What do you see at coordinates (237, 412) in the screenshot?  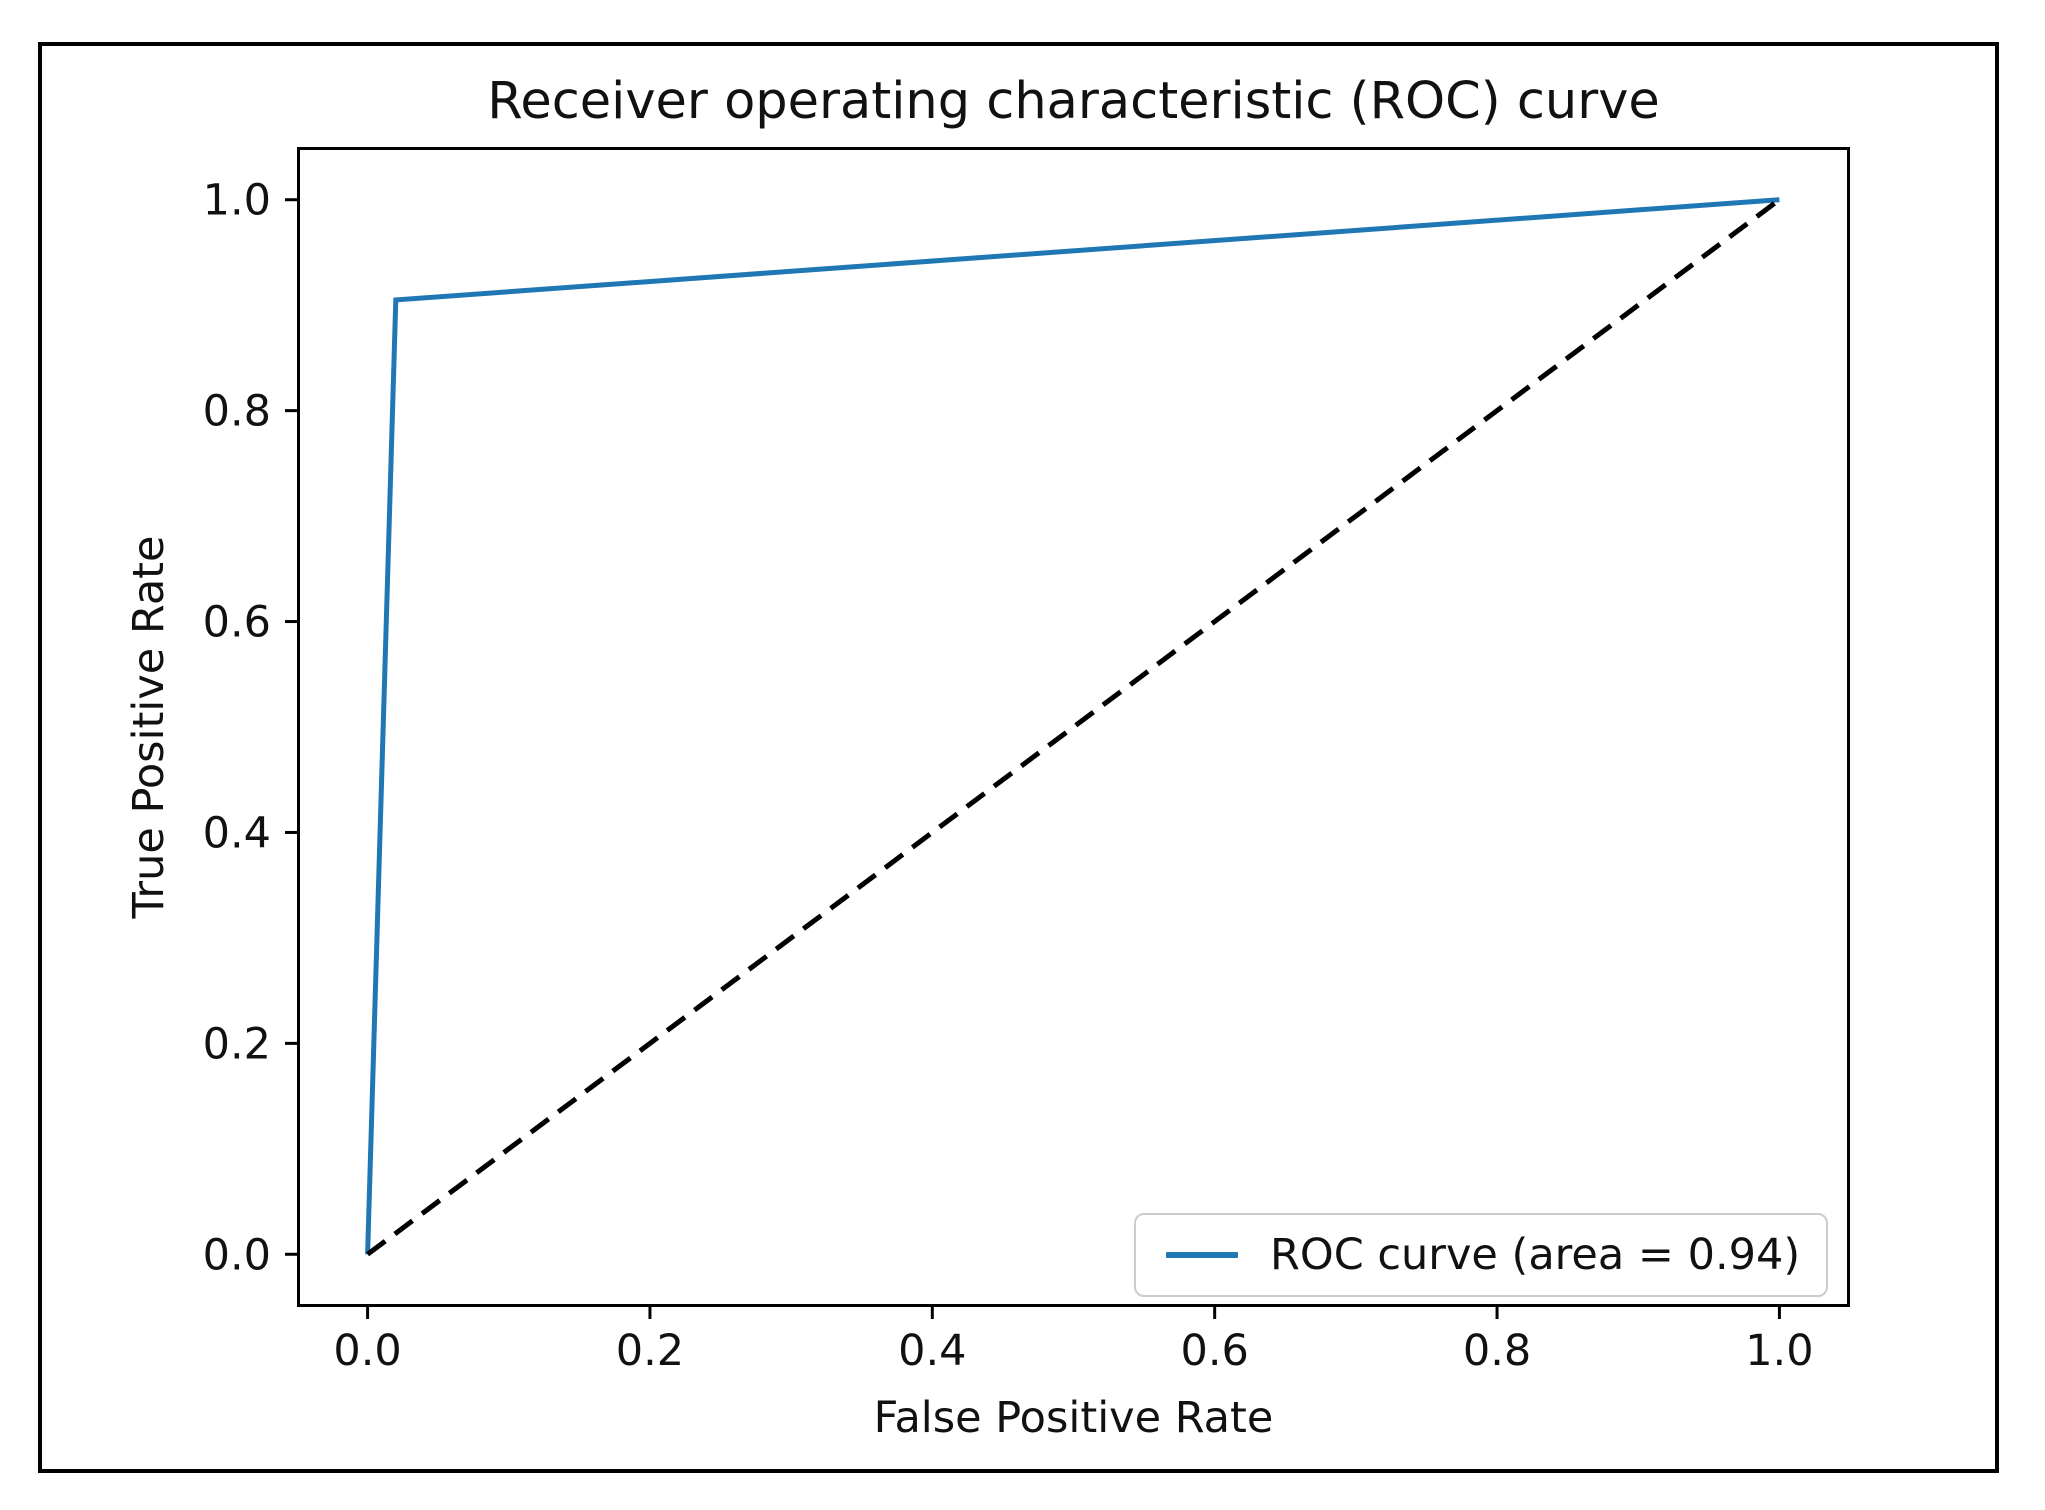 I see `y-tick-label: 0.8` at bounding box center [237, 412].